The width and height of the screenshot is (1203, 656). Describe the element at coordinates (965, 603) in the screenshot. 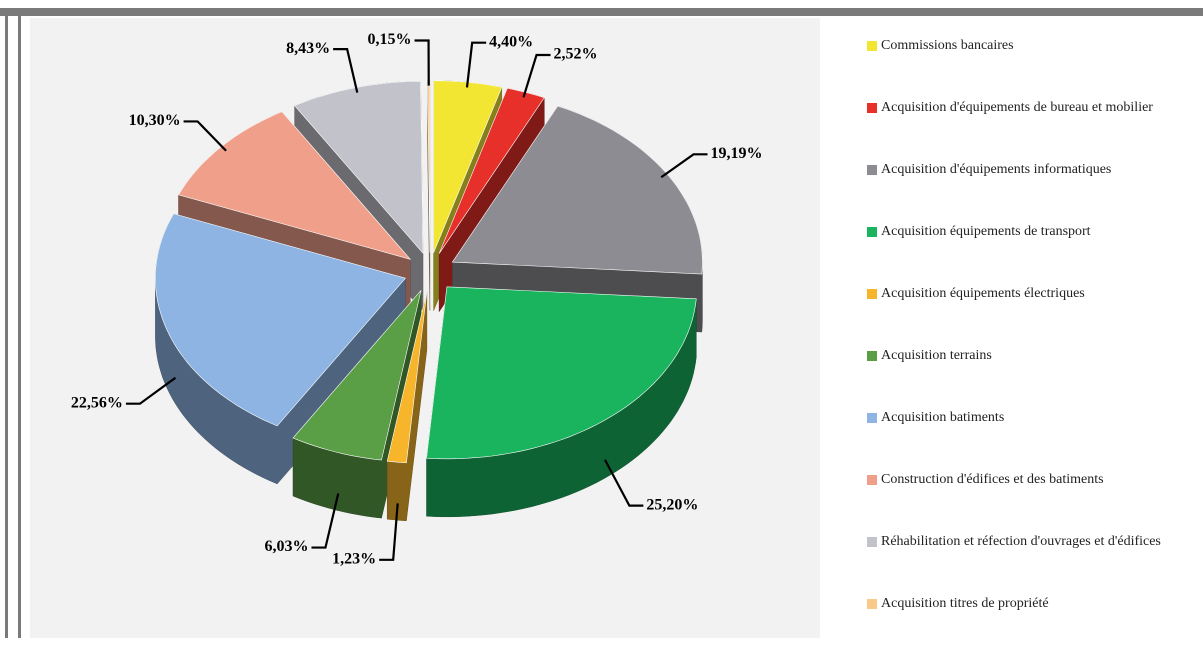

I see `legend-label: Acquisition titres de propriété` at that location.